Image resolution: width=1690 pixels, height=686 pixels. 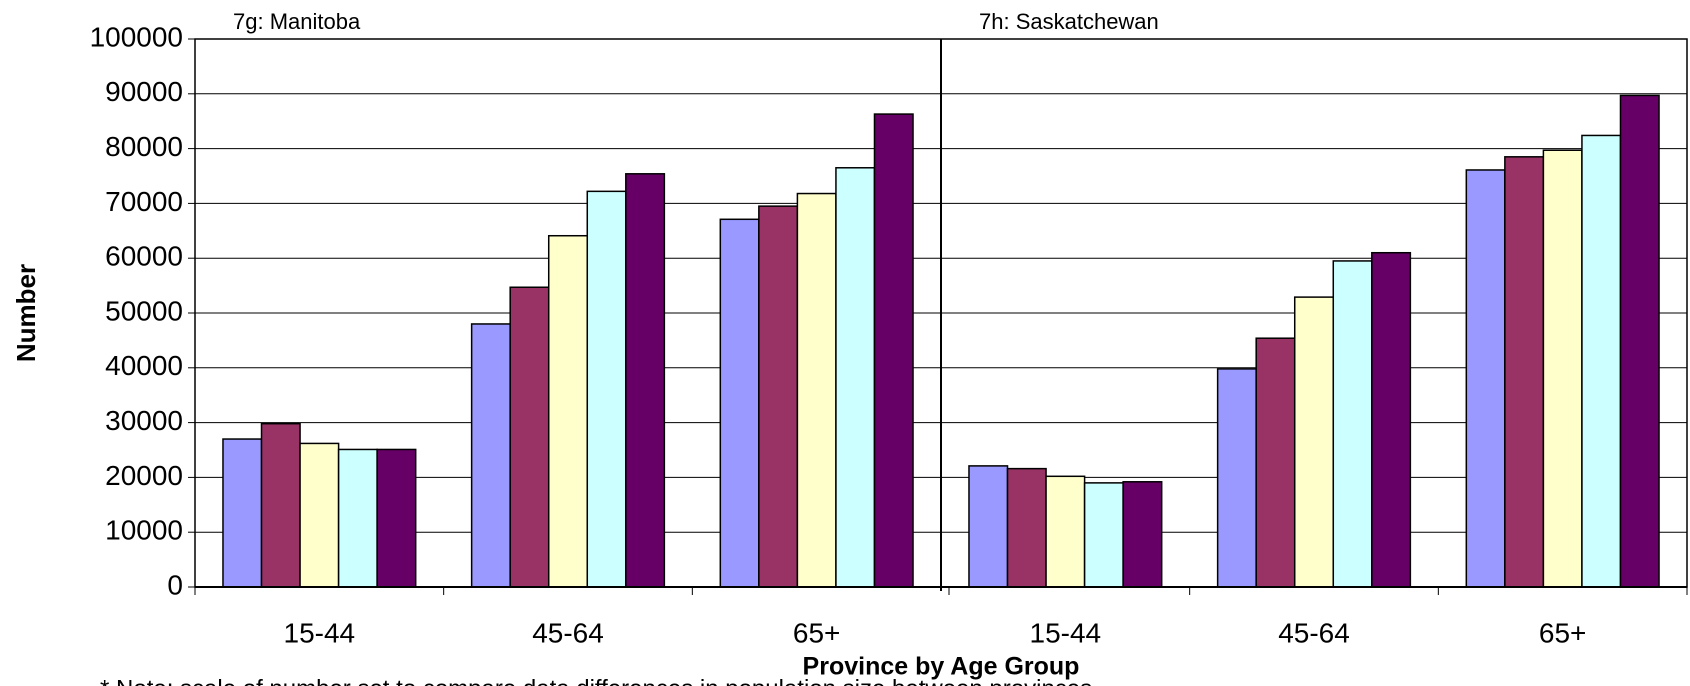 I want to click on panel-title: 7g: Manitoba, so click(x=297, y=21).